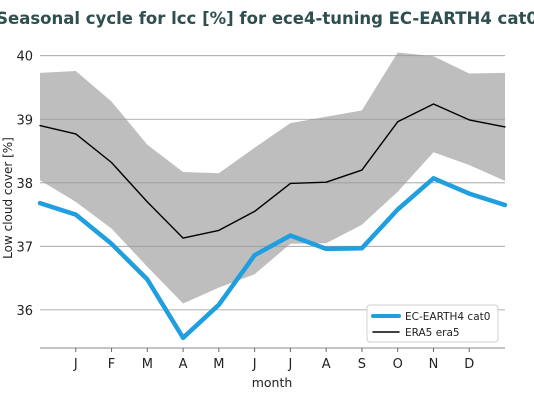  Describe the element at coordinates (432, 333) in the screenshot. I see `legend-label: ERA5 era5` at that location.